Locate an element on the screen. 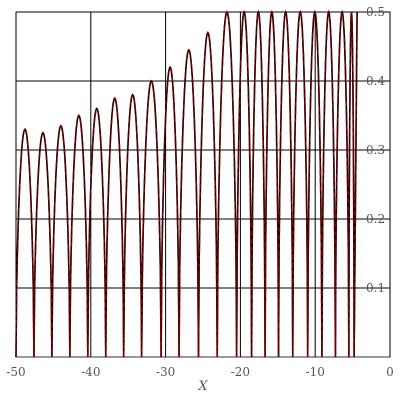 This screenshot has height=400, width=400. x-tick-label: -50 is located at coordinates (15, 372).